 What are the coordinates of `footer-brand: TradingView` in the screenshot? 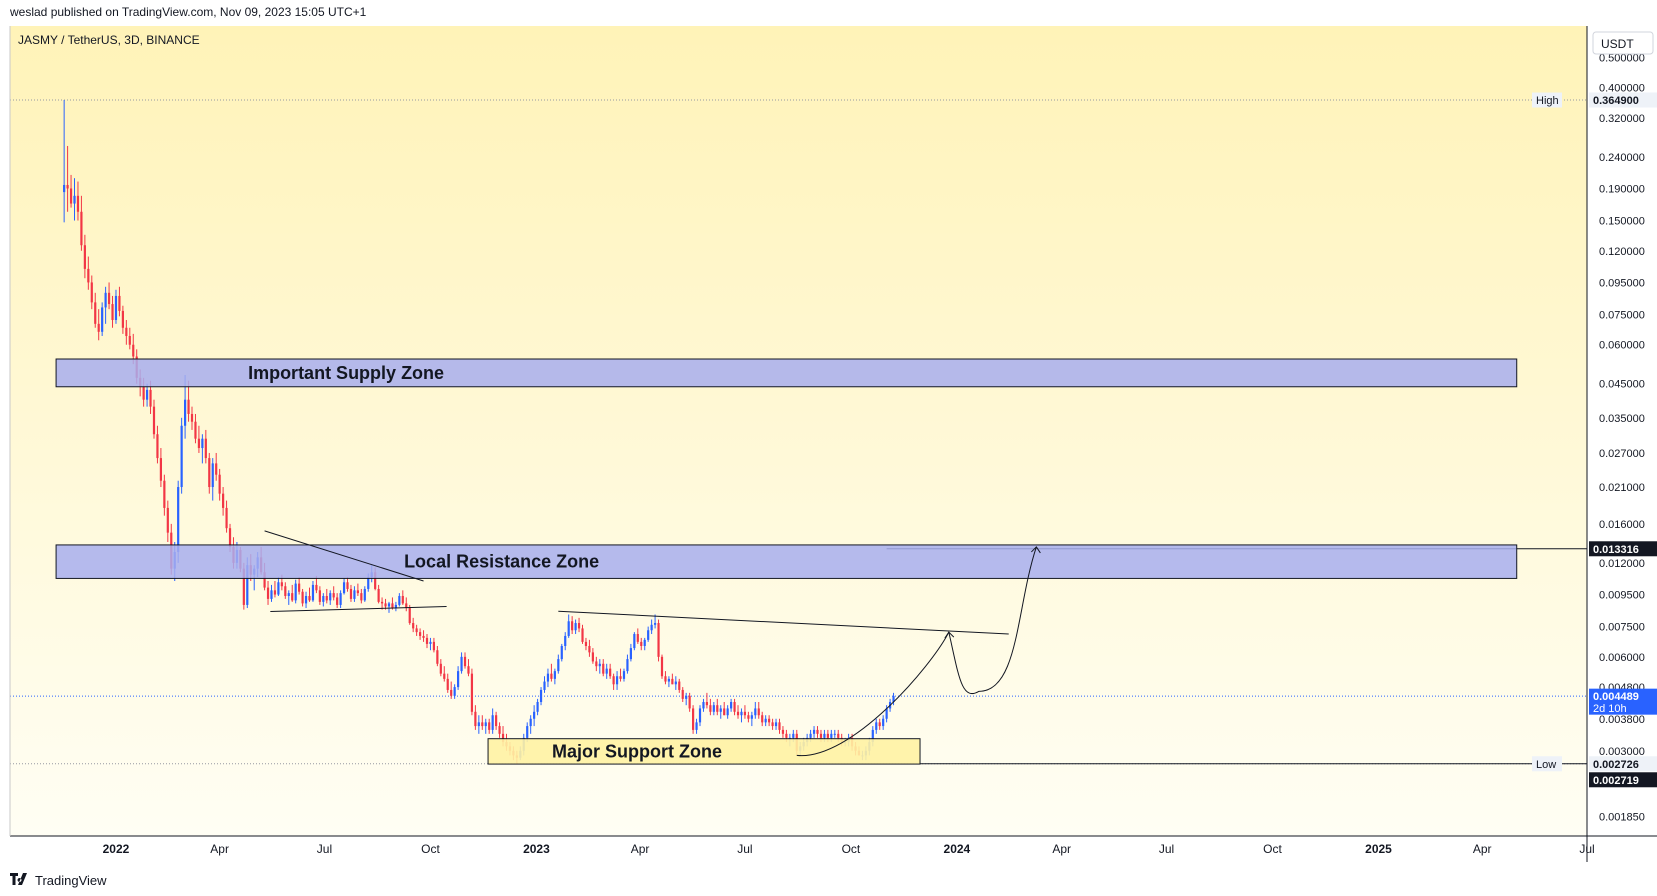 It's located at (58, 880).